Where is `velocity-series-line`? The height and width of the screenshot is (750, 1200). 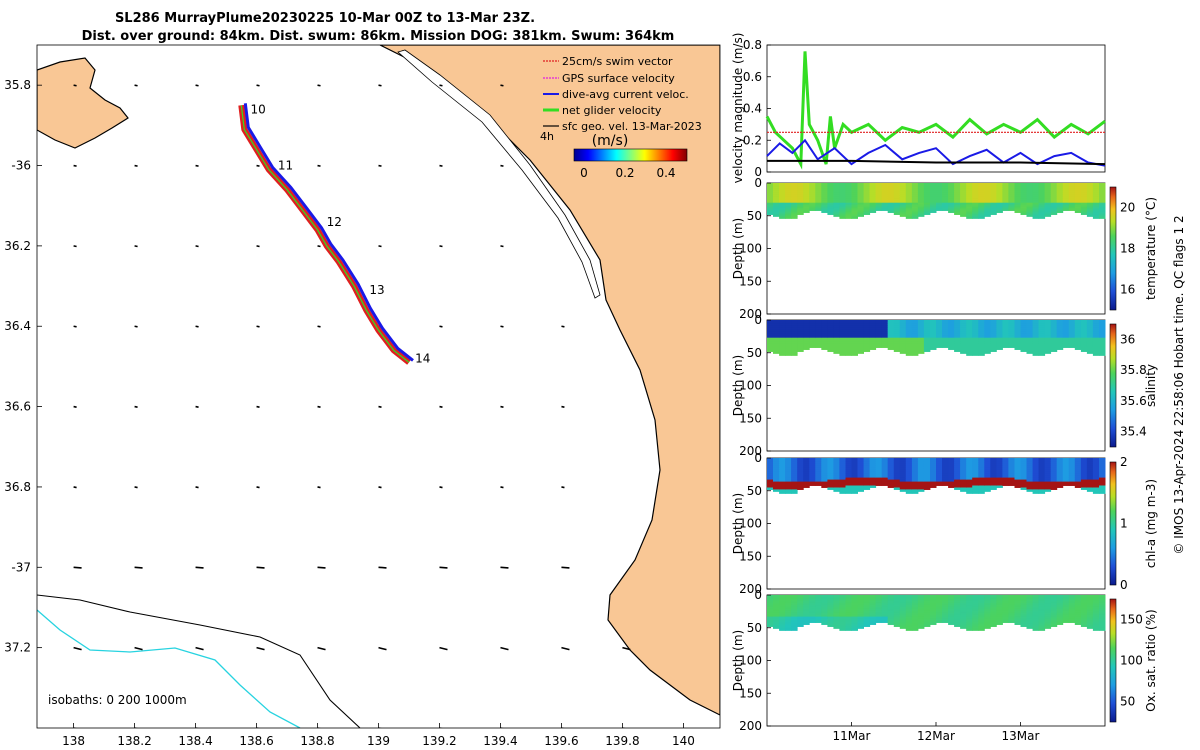 velocity-series-line is located at coordinates (936, 152).